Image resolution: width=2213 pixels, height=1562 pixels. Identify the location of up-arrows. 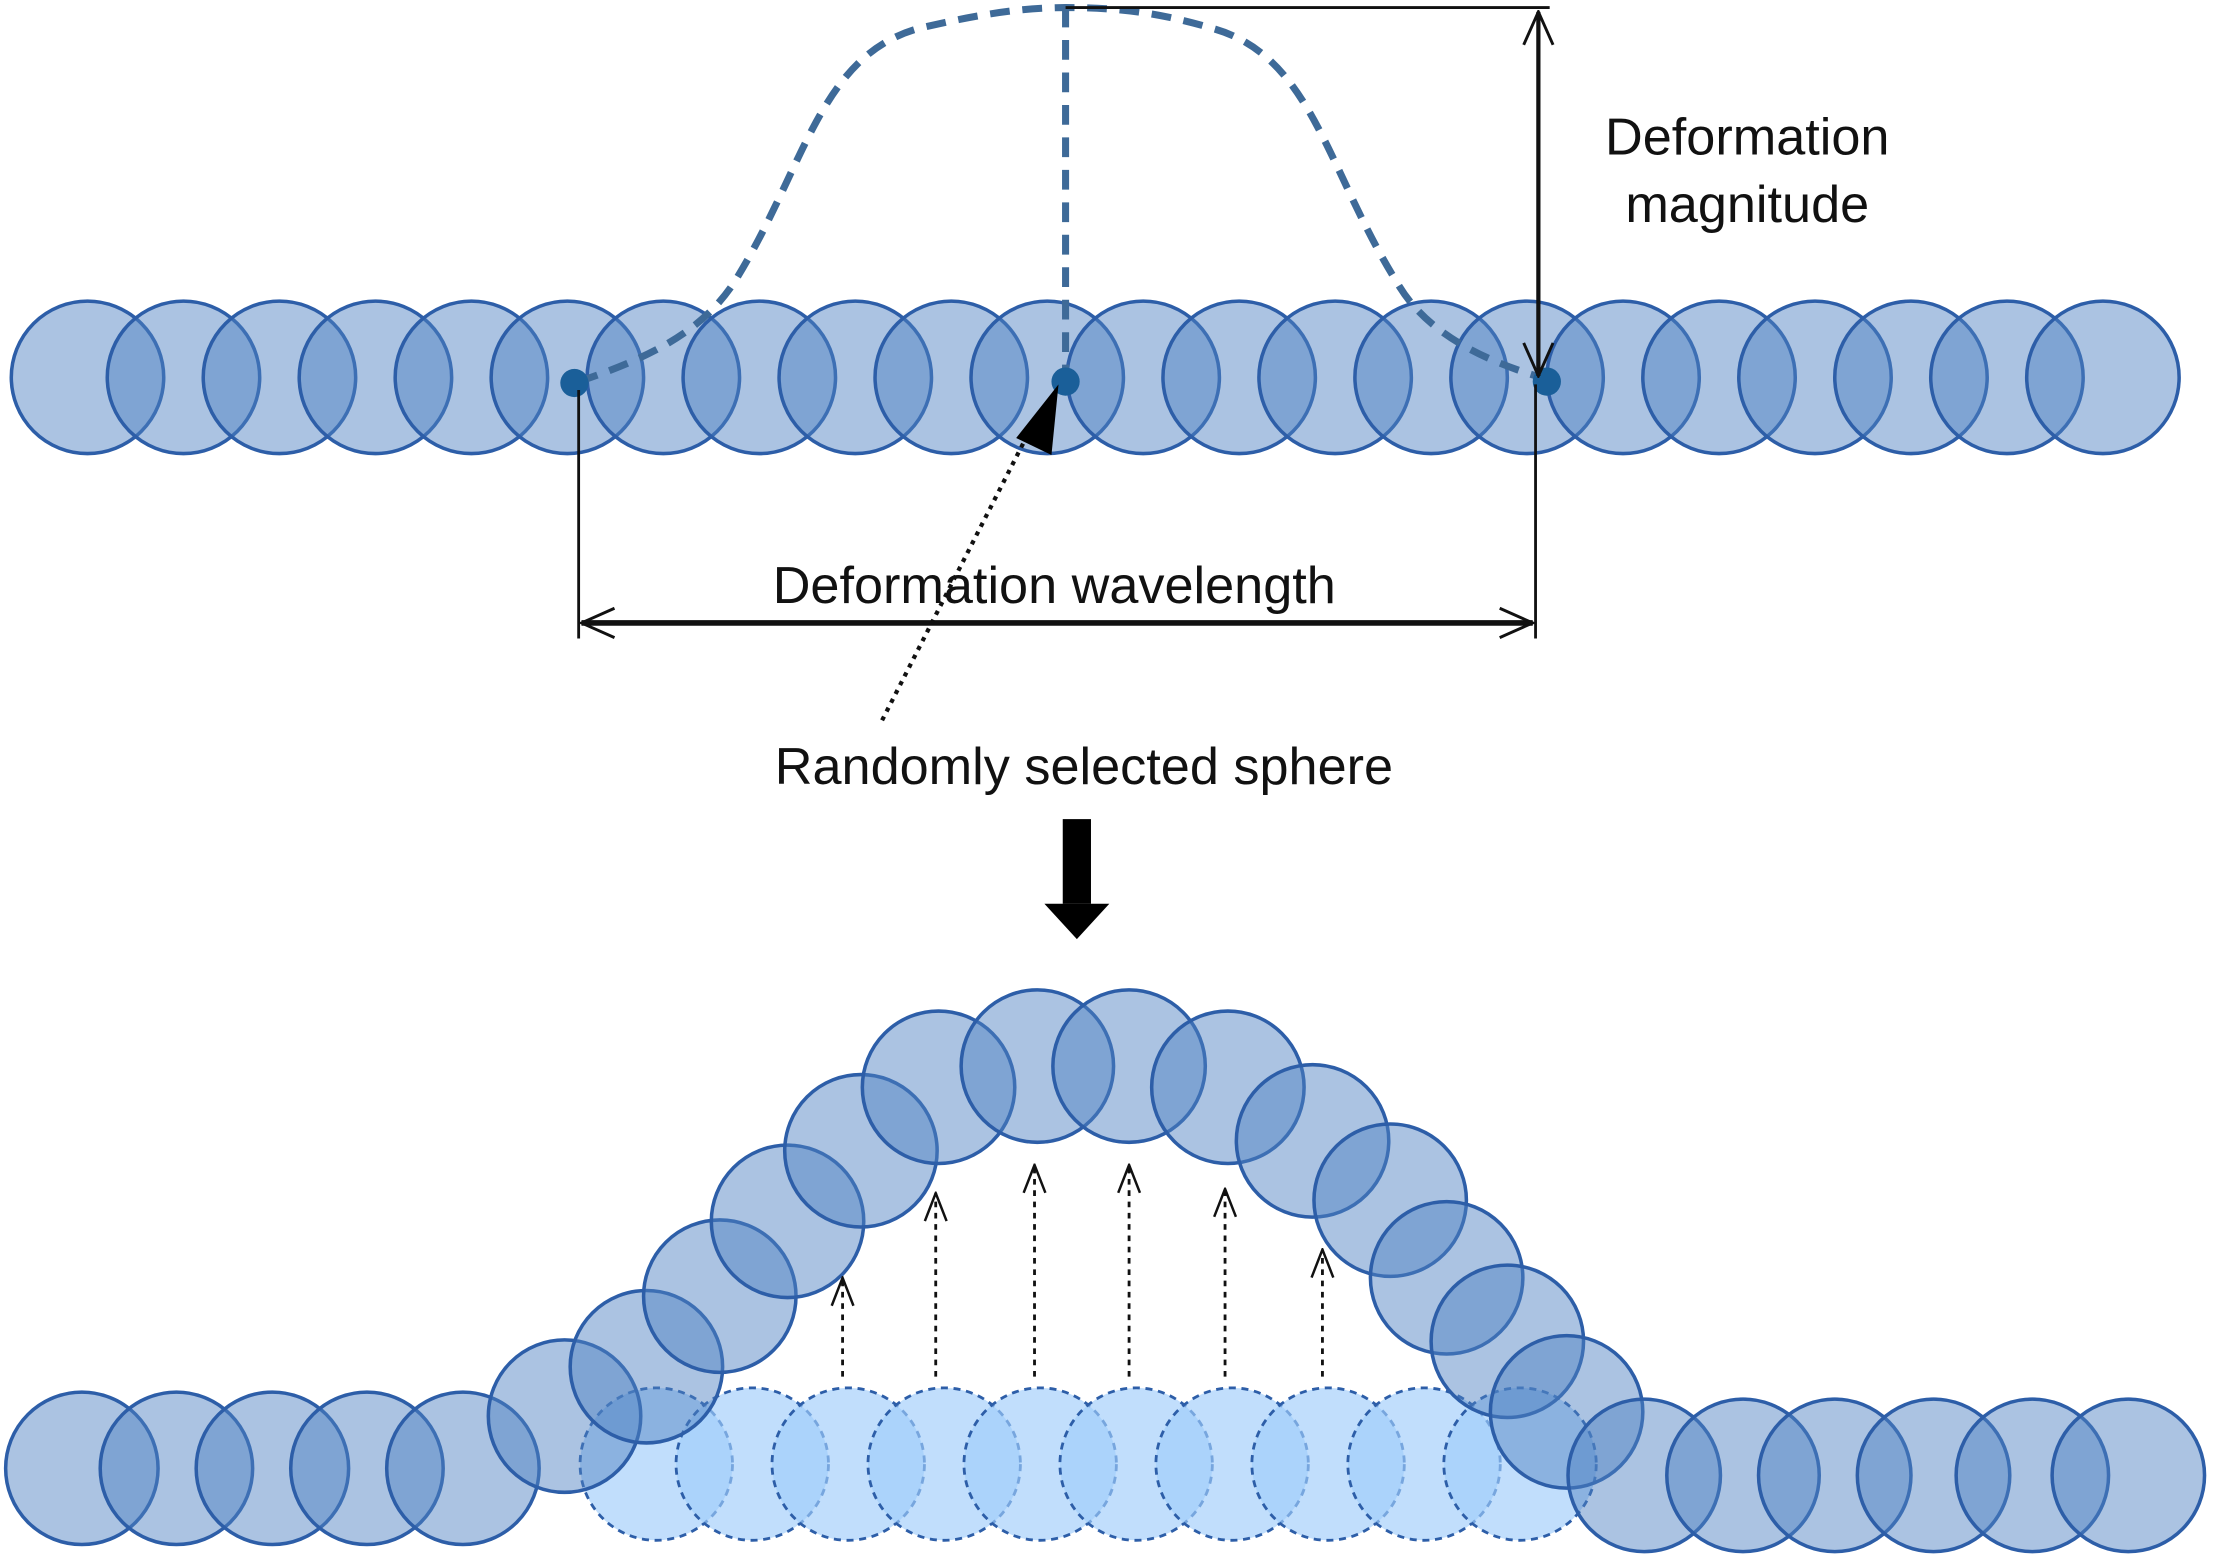
(1083, 1271).